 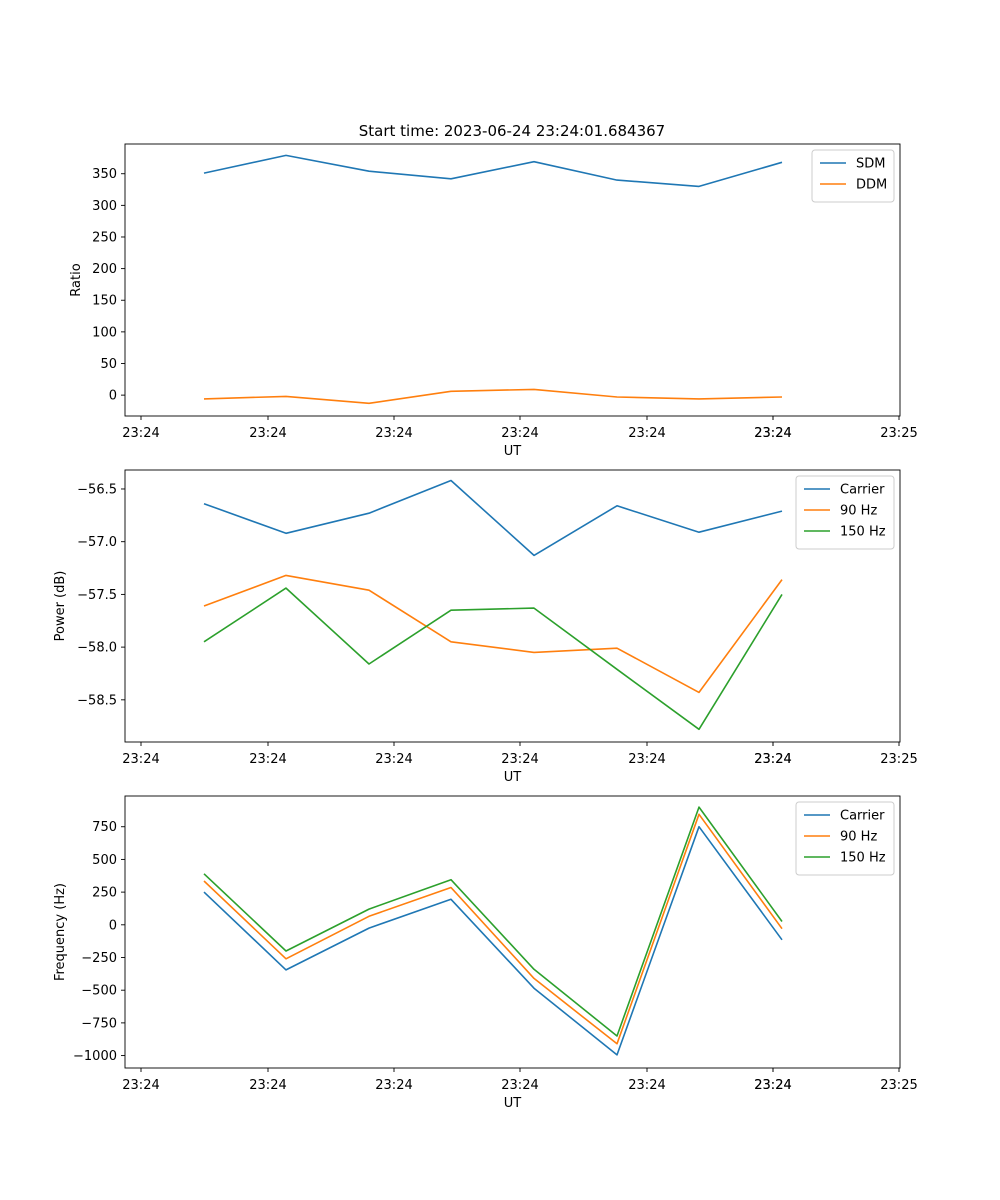 What do you see at coordinates (104, 332) in the screenshot?
I see `y-tick-label: 100` at bounding box center [104, 332].